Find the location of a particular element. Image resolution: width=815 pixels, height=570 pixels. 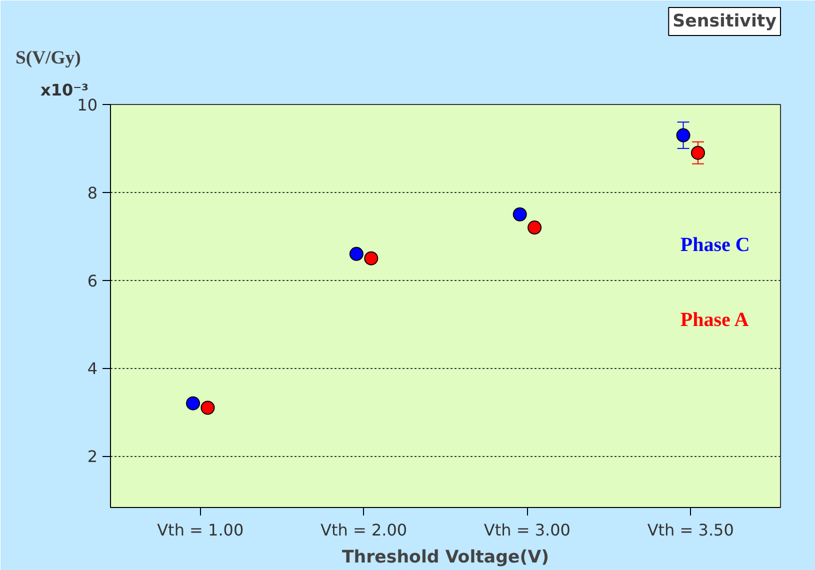

chart-title: Sensitivity is located at coordinates (724, 22).